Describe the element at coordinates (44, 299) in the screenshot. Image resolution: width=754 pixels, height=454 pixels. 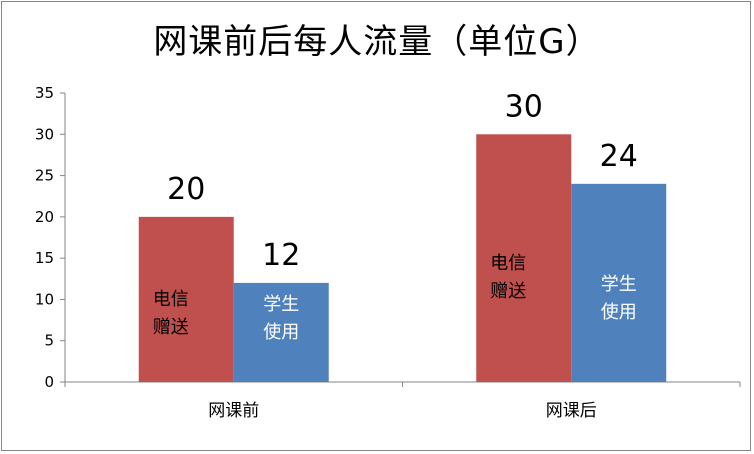
I see `y-tick-label: 10` at that location.